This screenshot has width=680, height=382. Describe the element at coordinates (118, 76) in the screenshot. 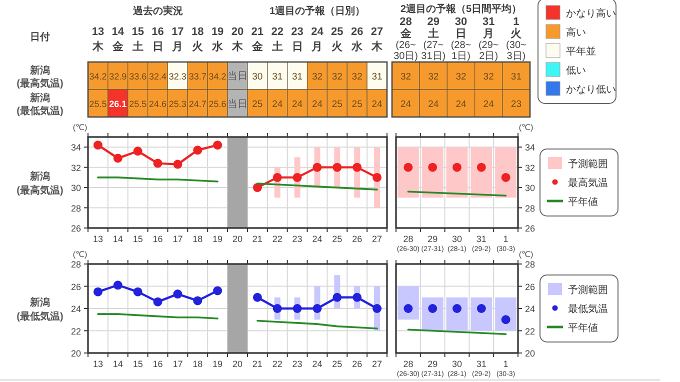

I see `data-label: 32.9` at that location.